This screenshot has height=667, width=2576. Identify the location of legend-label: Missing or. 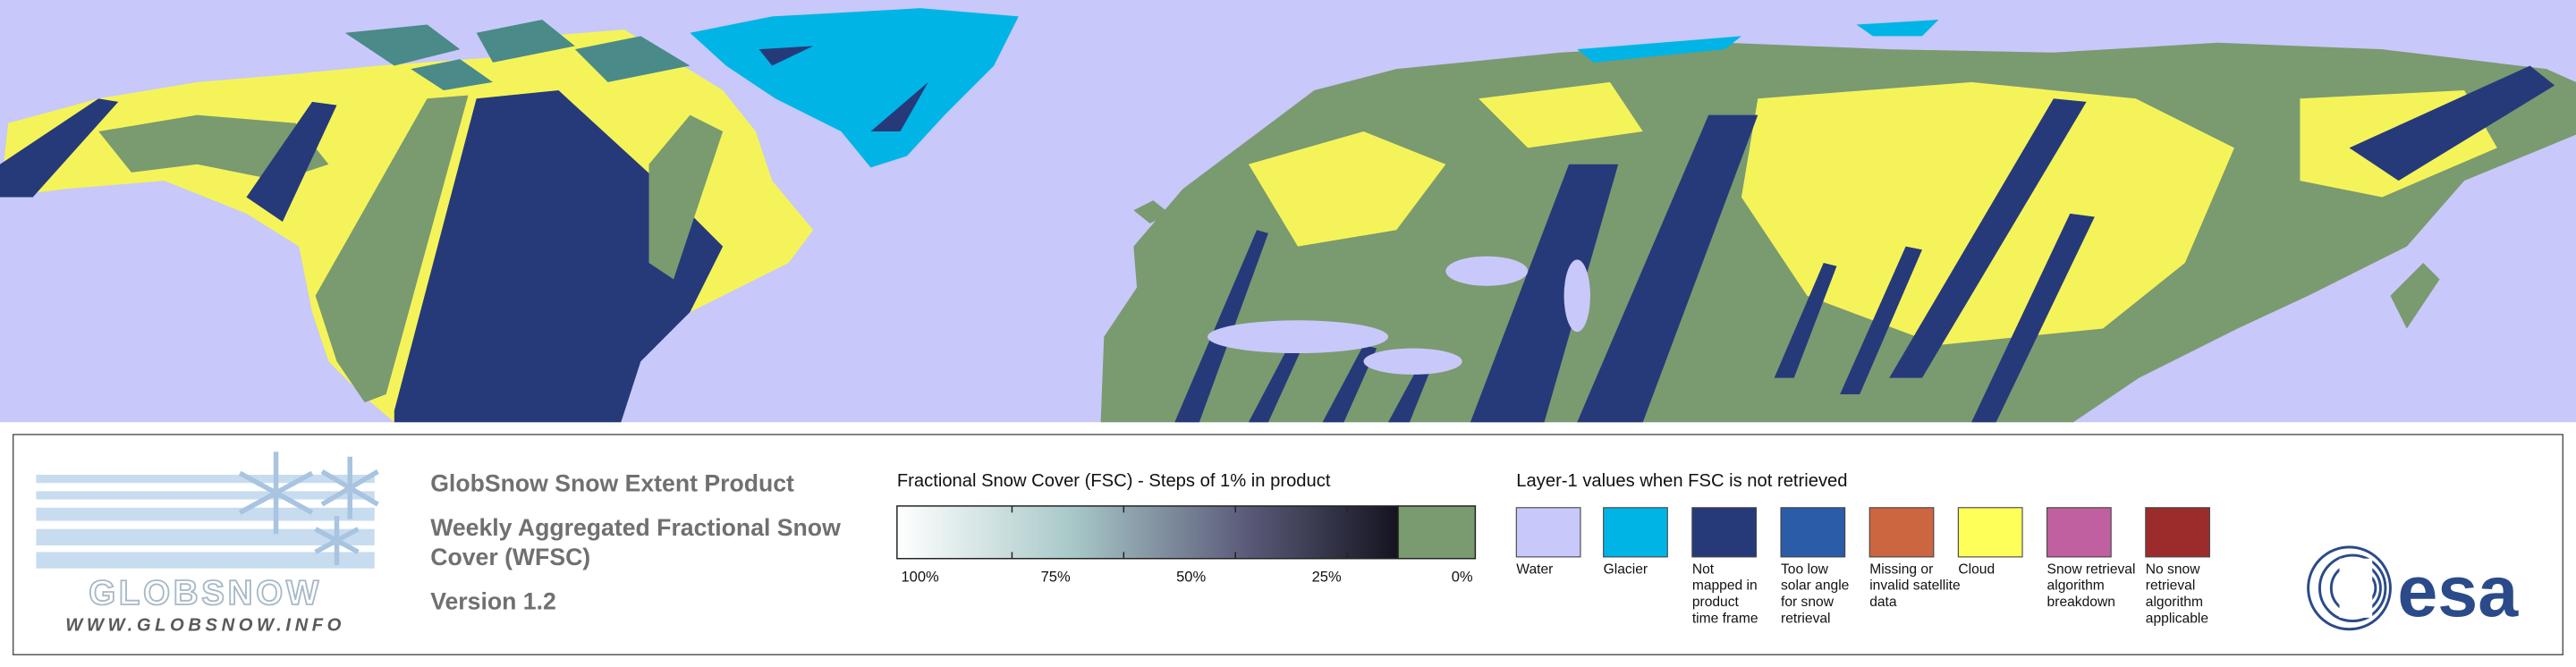
(1901, 569).